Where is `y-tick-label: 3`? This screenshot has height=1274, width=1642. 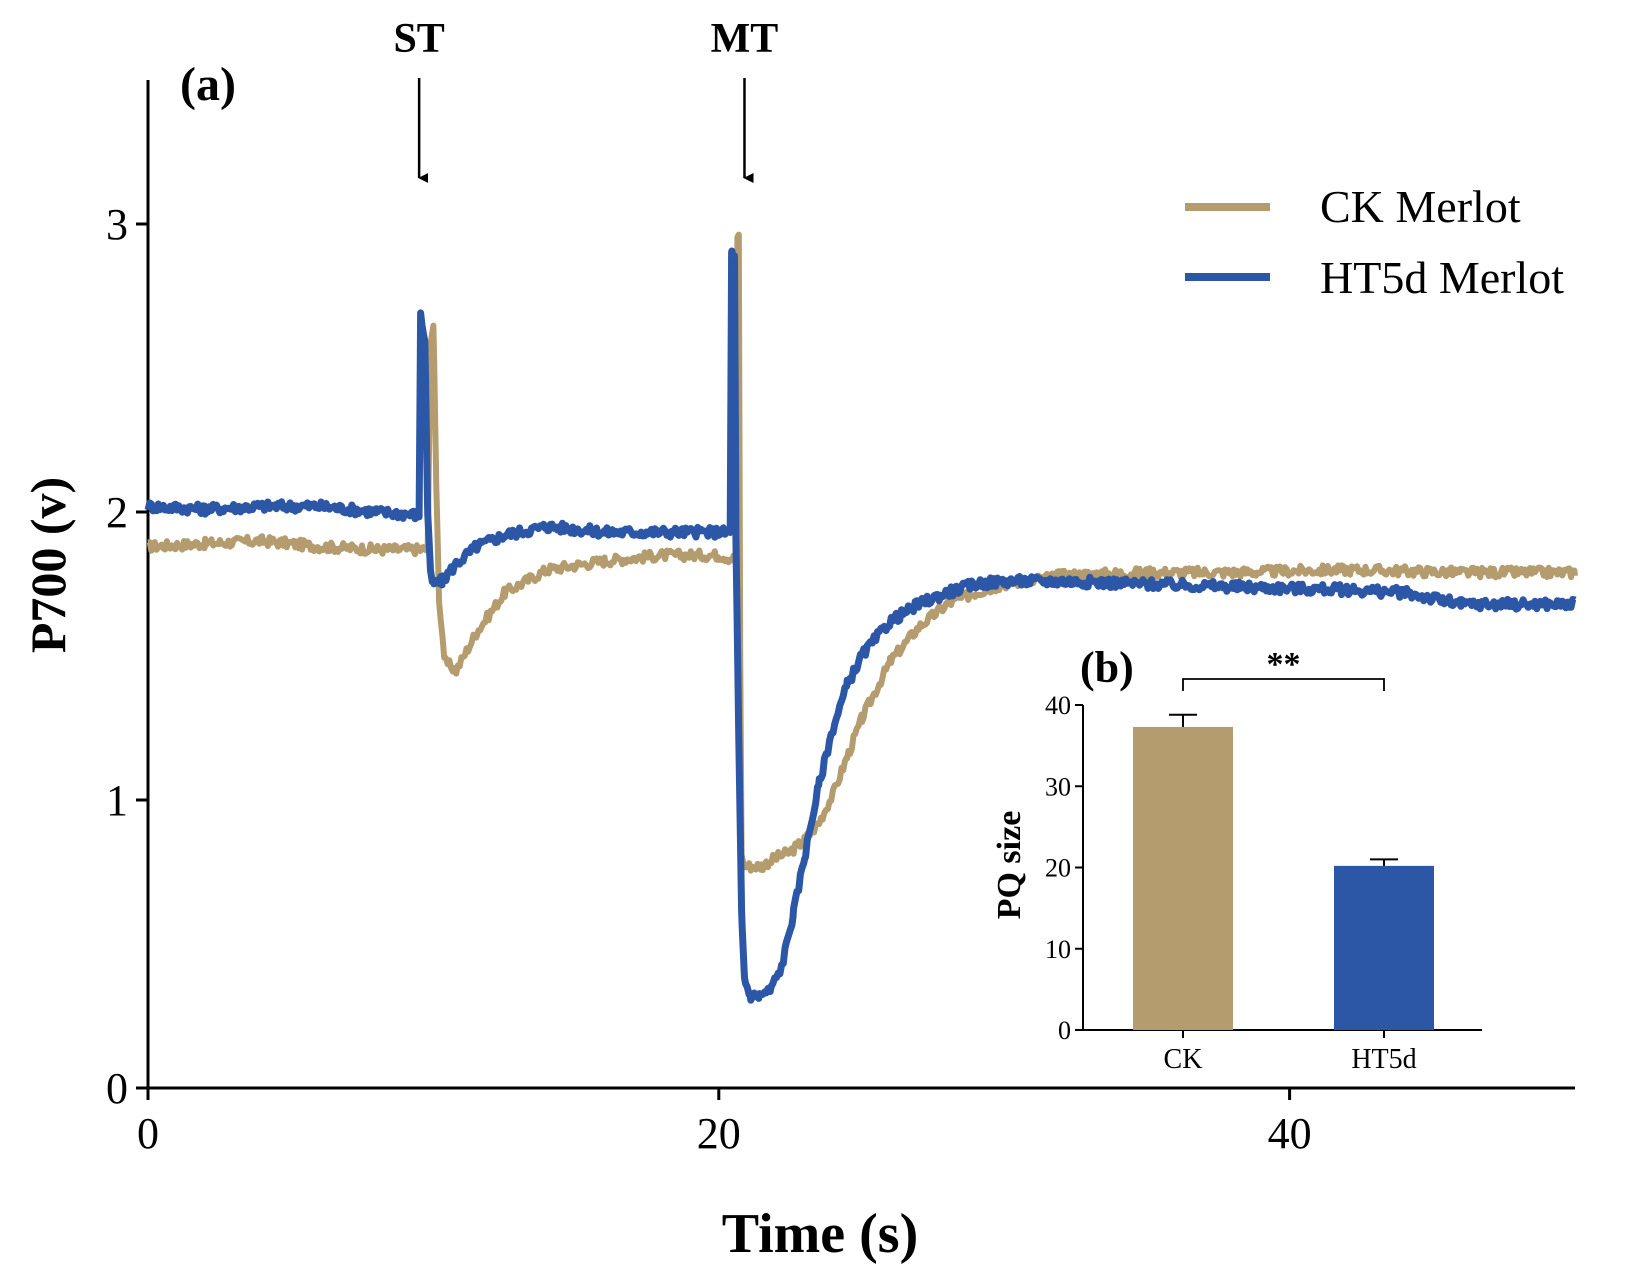 y-tick-label: 3 is located at coordinates (117, 224).